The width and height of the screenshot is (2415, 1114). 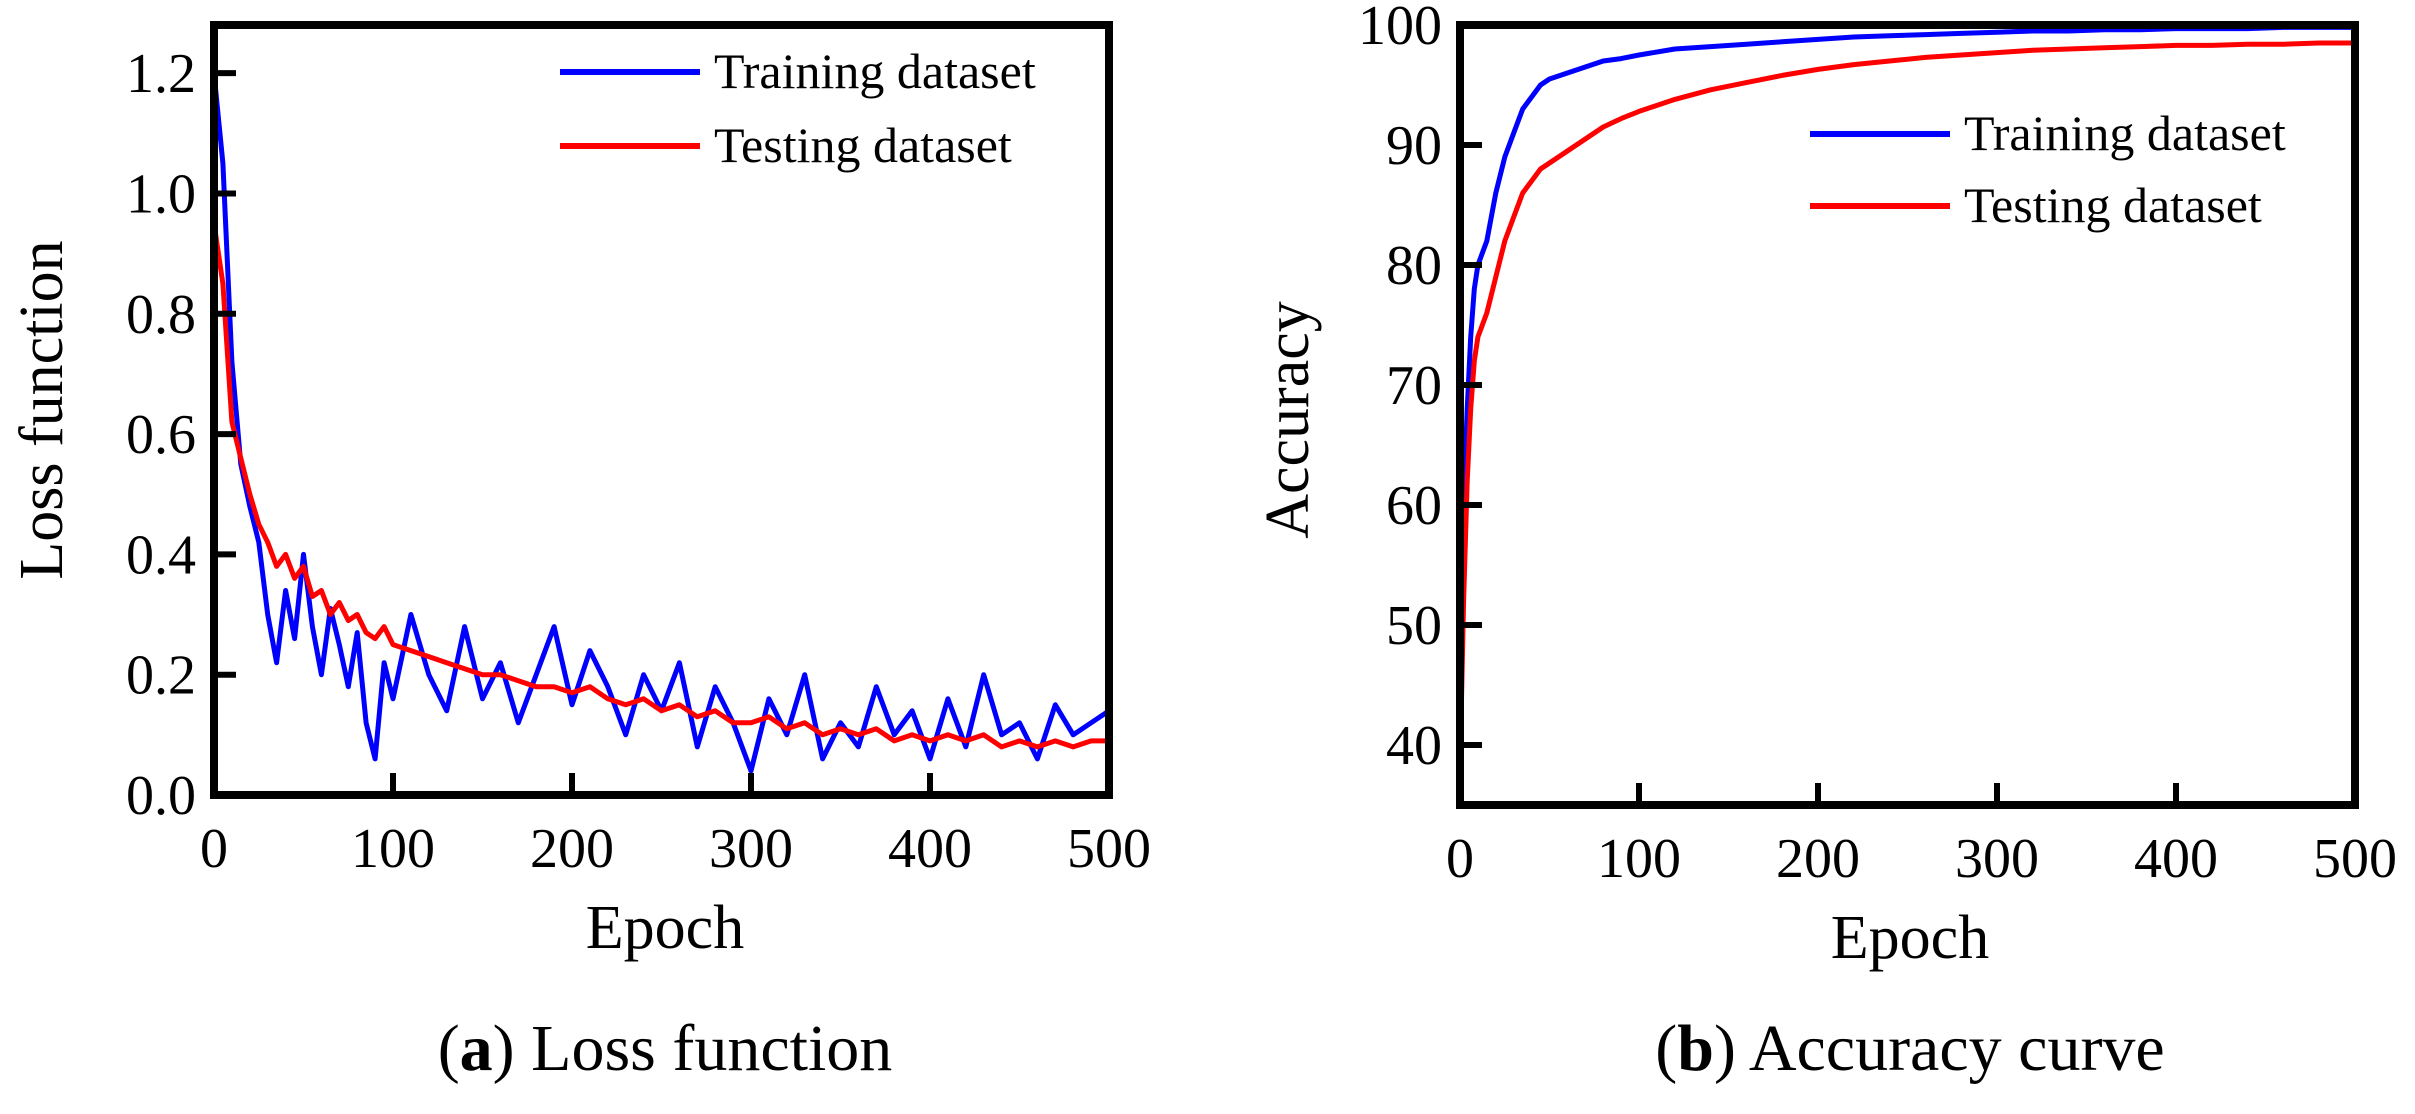 I want to click on accuracy-chart-xtick-label: 400, so click(x=2176, y=859).